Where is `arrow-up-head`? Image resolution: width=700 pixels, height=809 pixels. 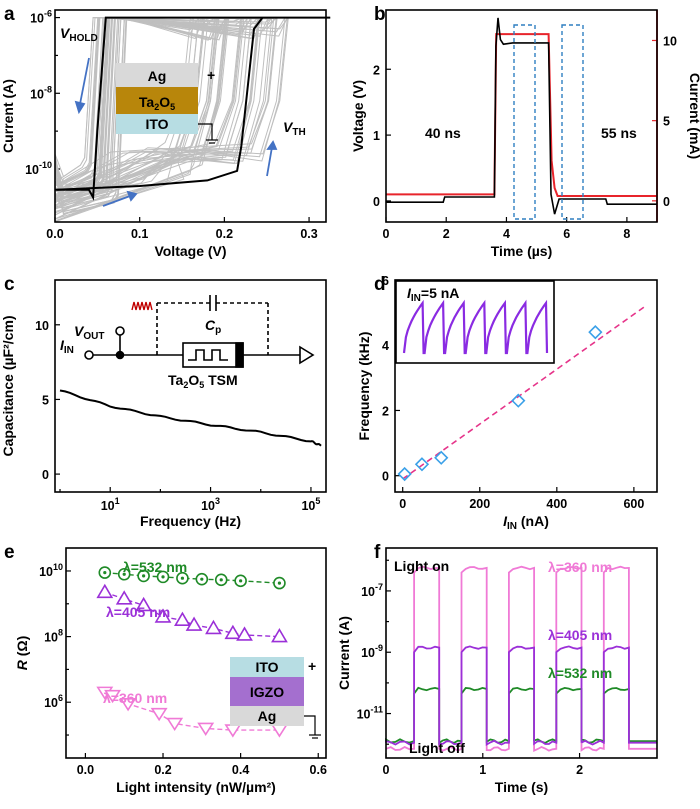
arrow-up-head is located at coordinates (272, 145).